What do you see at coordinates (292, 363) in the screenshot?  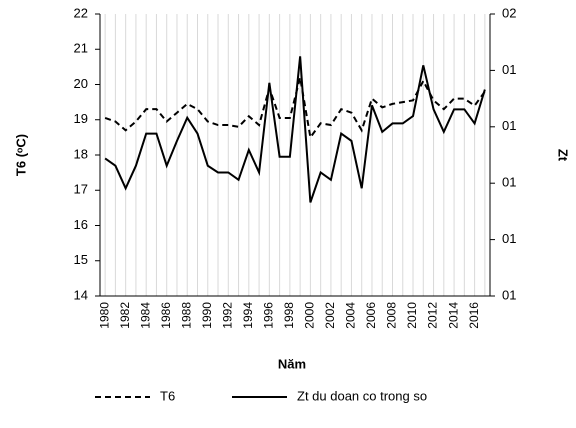 I see `x-axis-title: Năm` at bounding box center [292, 363].